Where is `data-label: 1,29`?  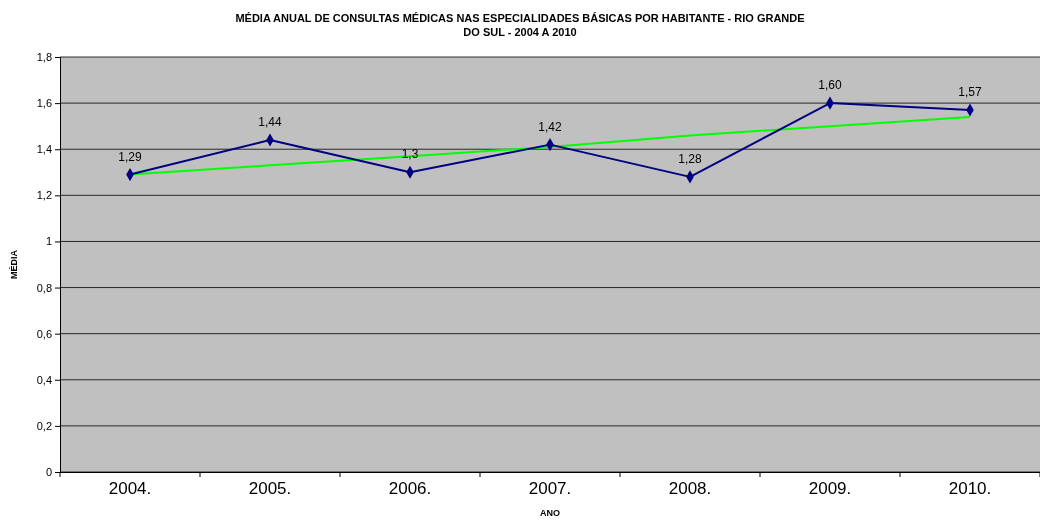
data-label: 1,29 is located at coordinates (130, 156).